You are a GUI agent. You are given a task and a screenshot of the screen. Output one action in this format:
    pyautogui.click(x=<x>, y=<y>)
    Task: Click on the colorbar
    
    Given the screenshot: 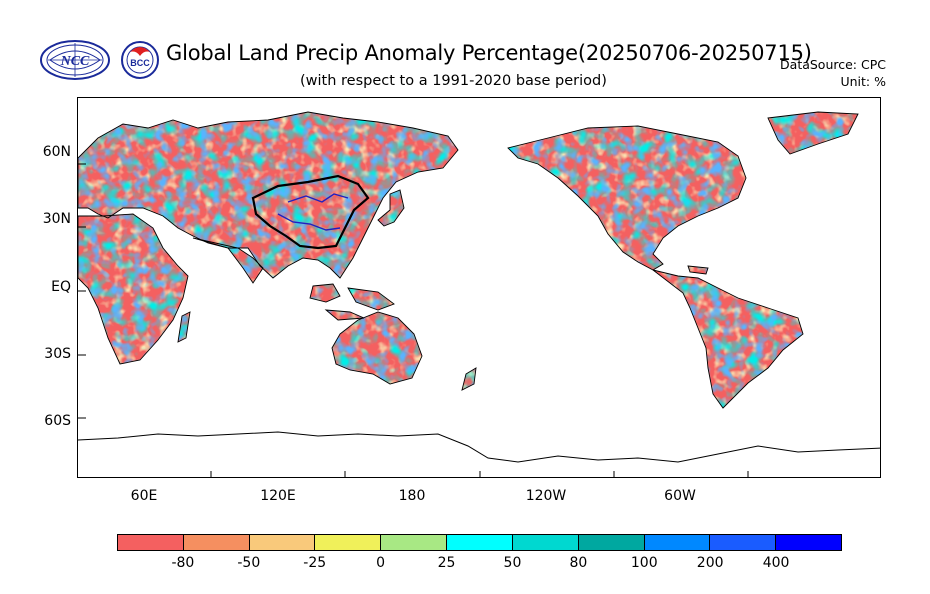 What is the action you would take?
    pyautogui.click(x=479, y=542)
    